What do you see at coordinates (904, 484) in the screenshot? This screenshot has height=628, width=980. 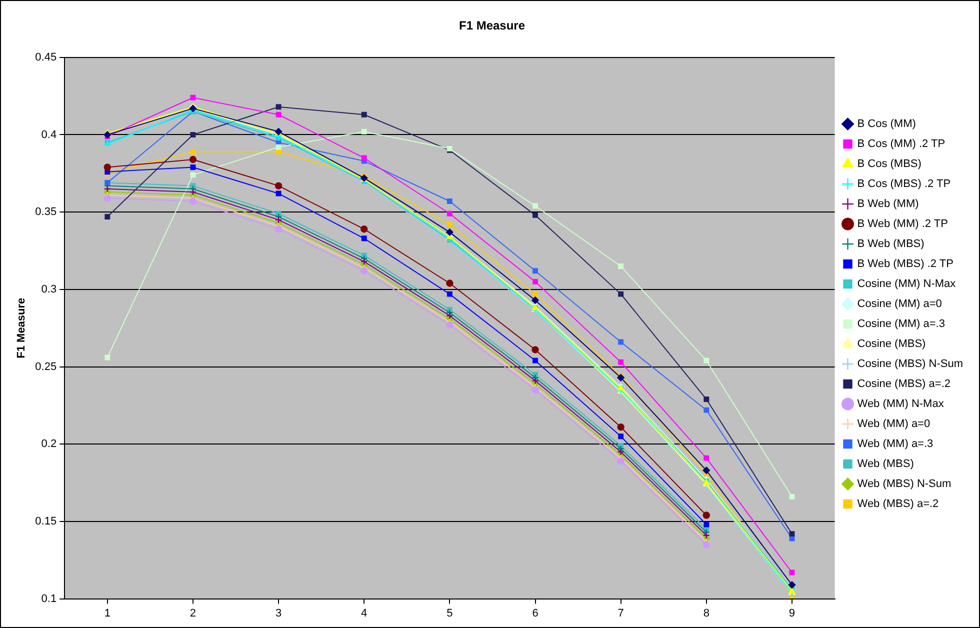 I see `legend-label: Web (MBS) N-Sum` at bounding box center [904, 484].